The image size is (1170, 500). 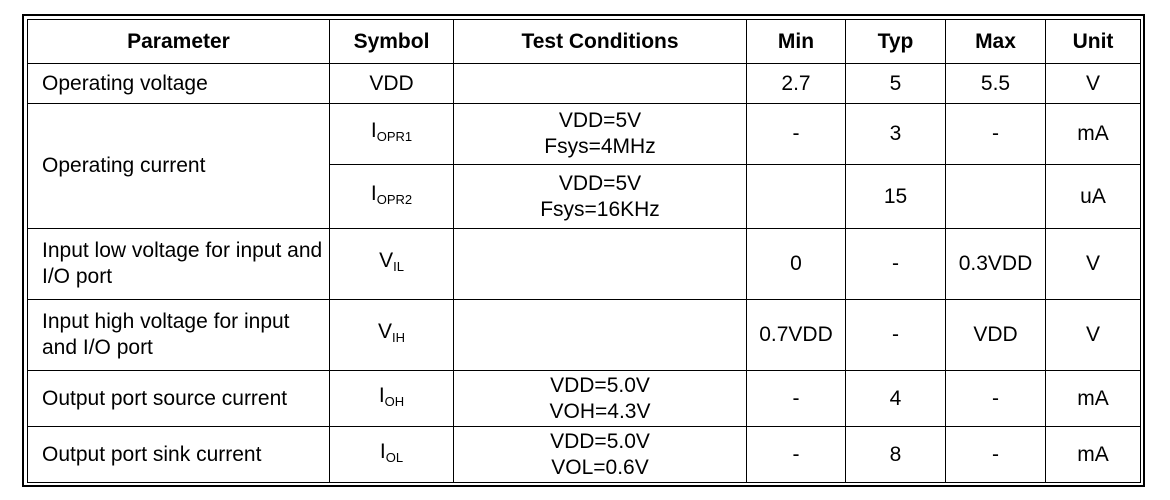 I want to click on parameter-cell: Input low voltage for input and I/O port, so click(x=178, y=264).